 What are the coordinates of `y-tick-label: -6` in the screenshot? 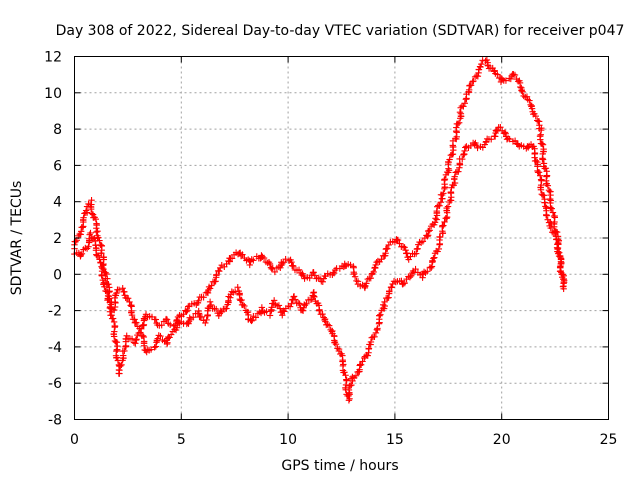 It's located at (55, 384).